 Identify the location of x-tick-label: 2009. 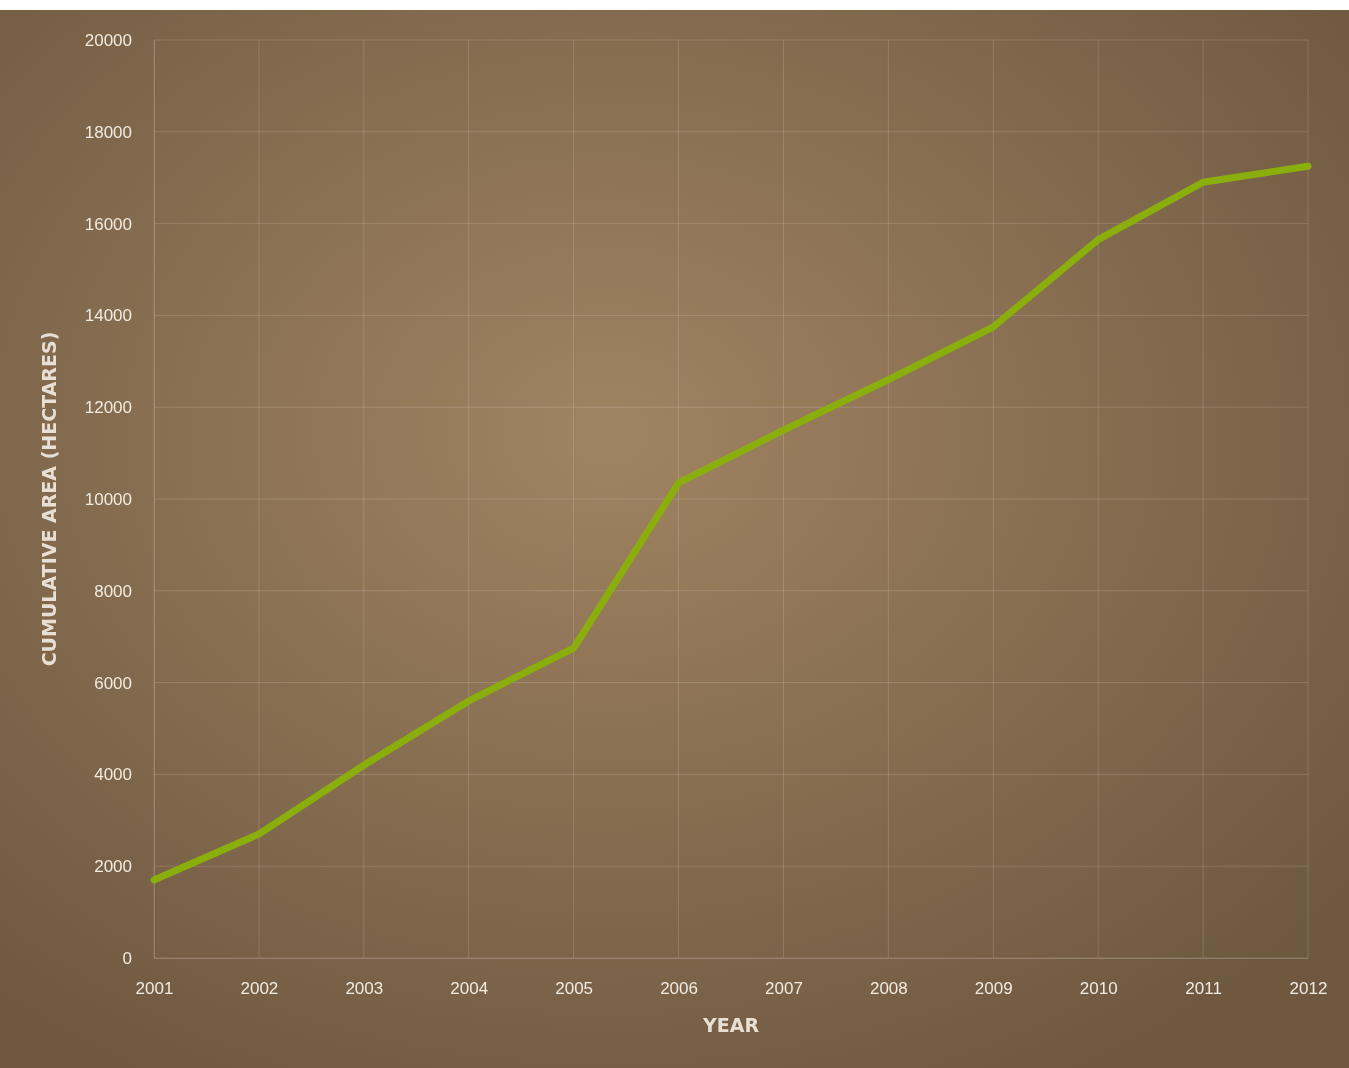
(993, 989).